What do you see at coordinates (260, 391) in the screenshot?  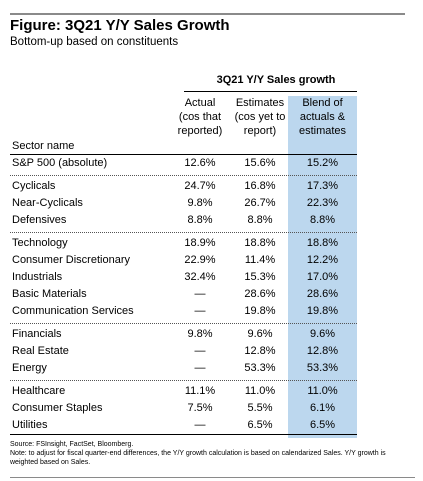 I see `estimates-value: 11.0%` at bounding box center [260, 391].